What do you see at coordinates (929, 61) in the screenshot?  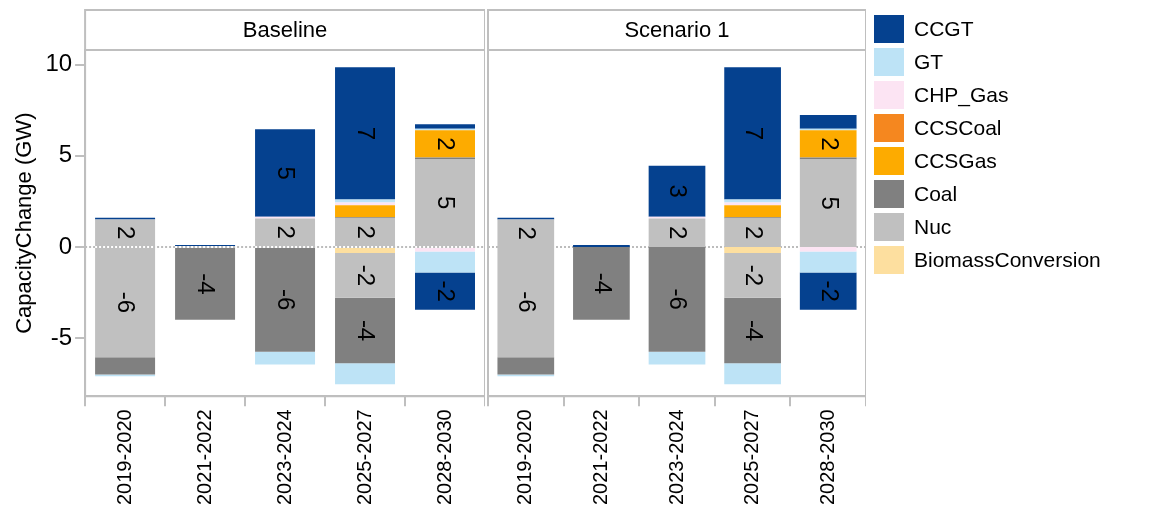 I see `legend-label: GT` at bounding box center [929, 61].